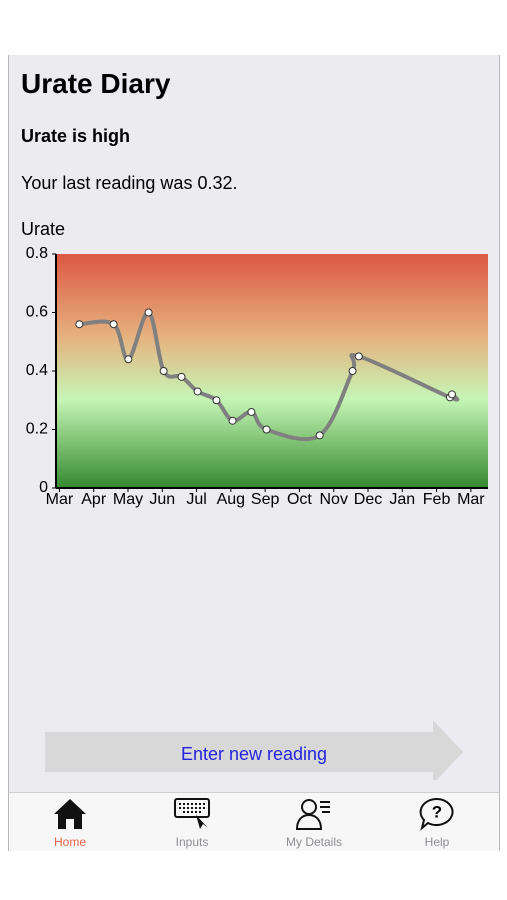 The width and height of the screenshot is (507, 900). What do you see at coordinates (129, 183) in the screenshot?
I see `last-reading: Your last reading was 0.32.` at bounding box center [129, 183].